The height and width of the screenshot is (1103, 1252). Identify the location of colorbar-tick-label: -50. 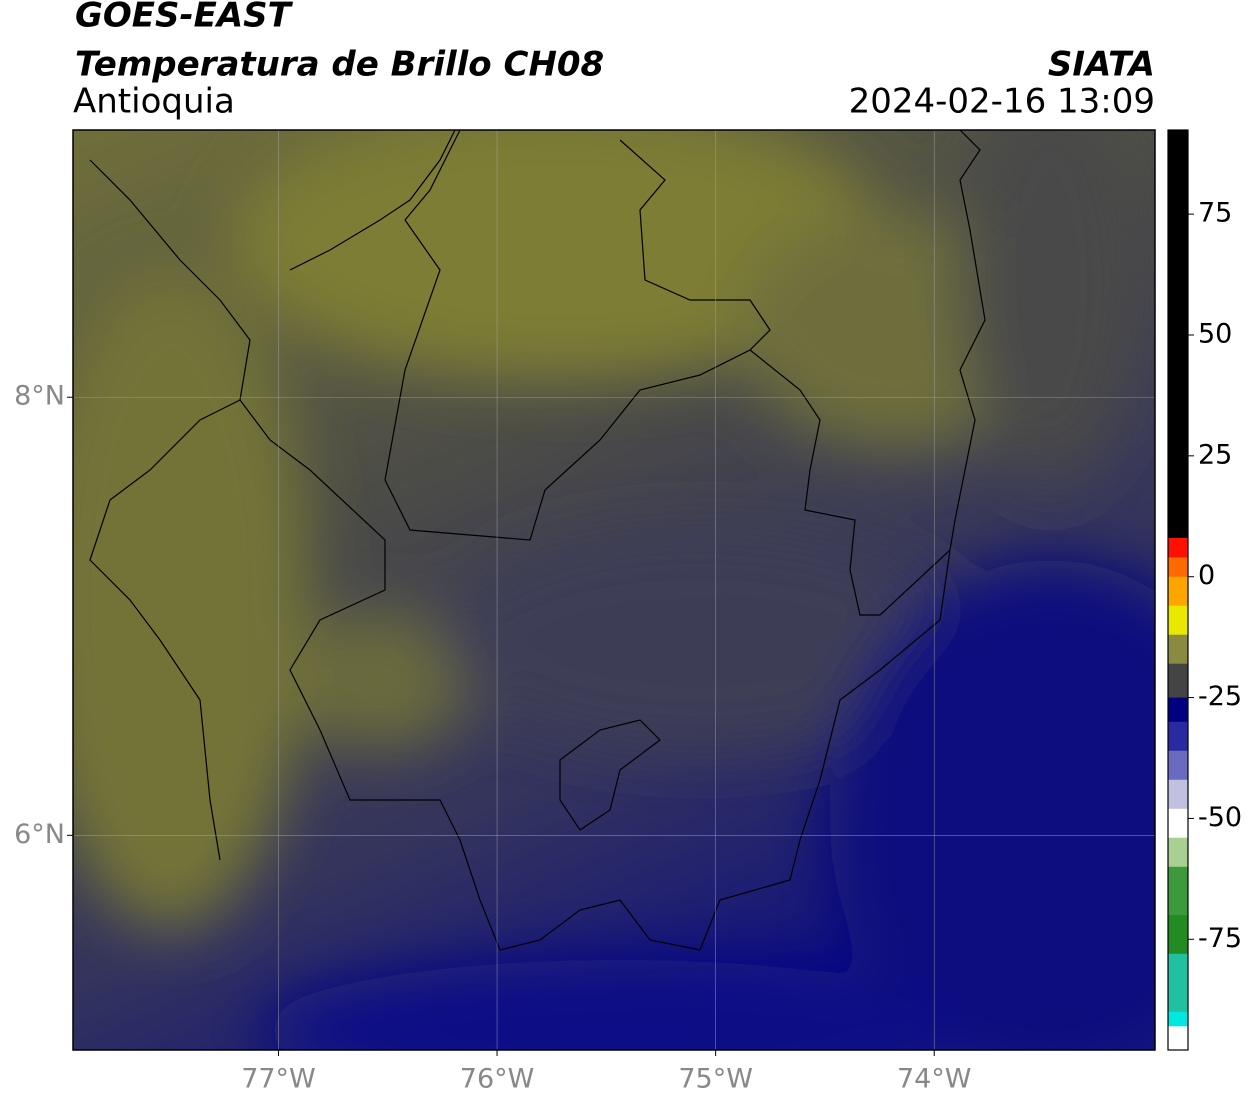
(1220, 817).